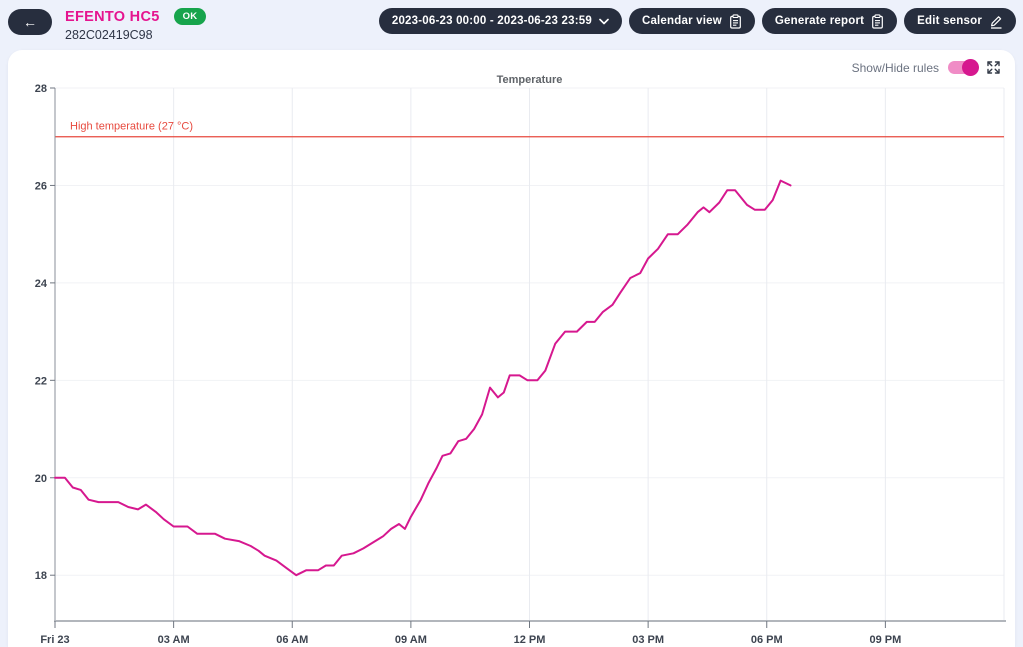 This screenshot has width=1023, height=647. I want to click on svg-text: 06 AM, so click(292, 640).